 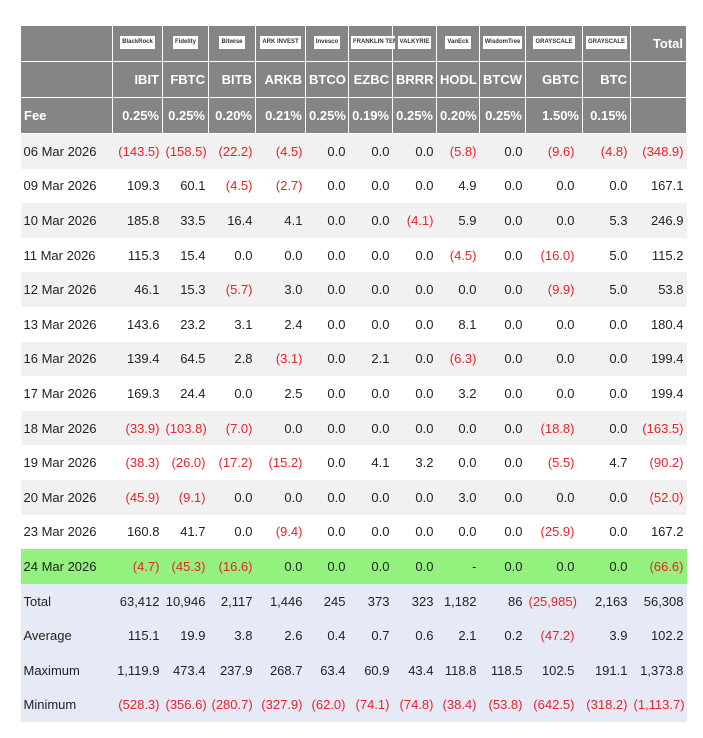 What do you see at coordinates (66, 151) in the screenshot?
I see `row-label: 06 Mar 2026` at bounding box center [66, 151].